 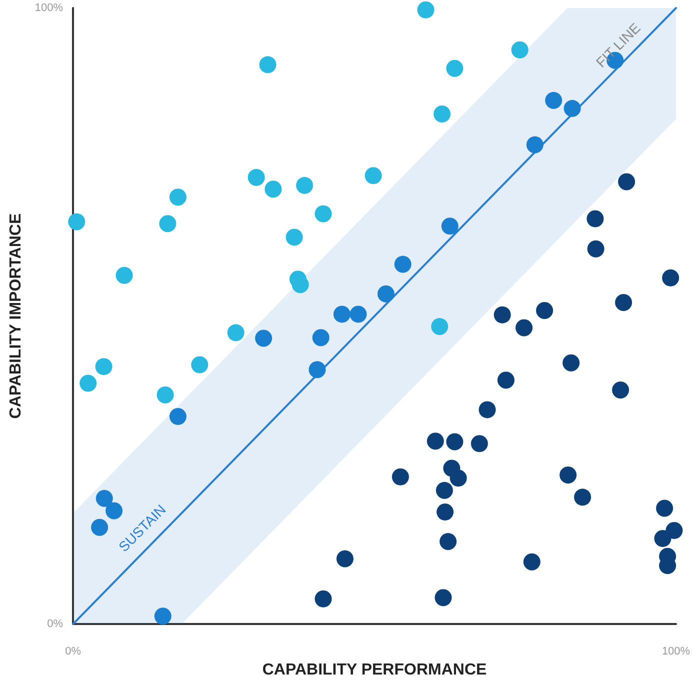 What do you see at coordinates (16, 316) in the screenshot?
I see `y-axis-title: CAPABILITY IMPORTANCE` at bounding box center [16, 316].